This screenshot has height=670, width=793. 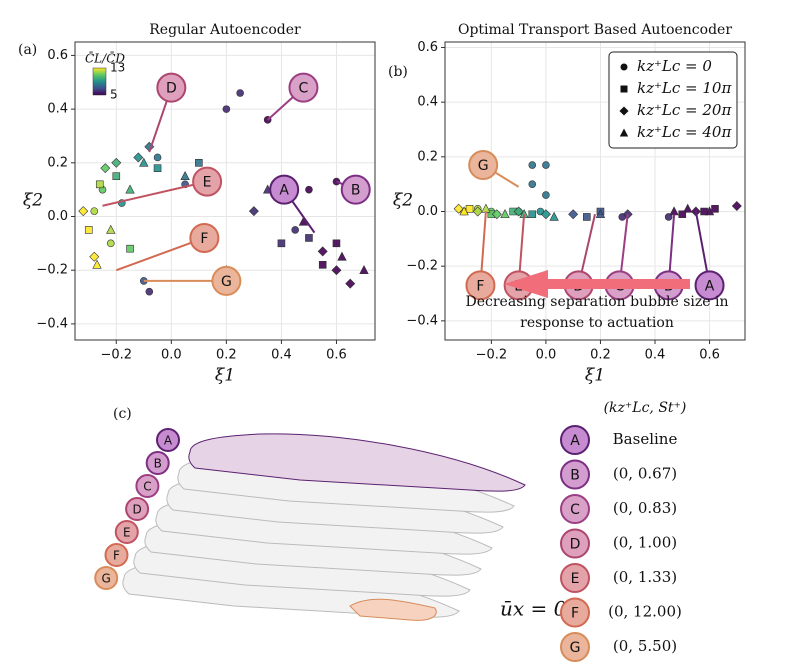 I want to click on annotation-label: E, so click(x=207, y=183).